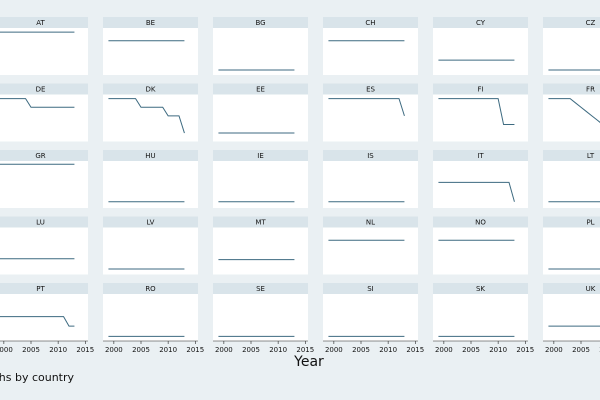  Describe the element at coordinates (41, 90) in the screenshot. I see `panel-title: DE` at that location.